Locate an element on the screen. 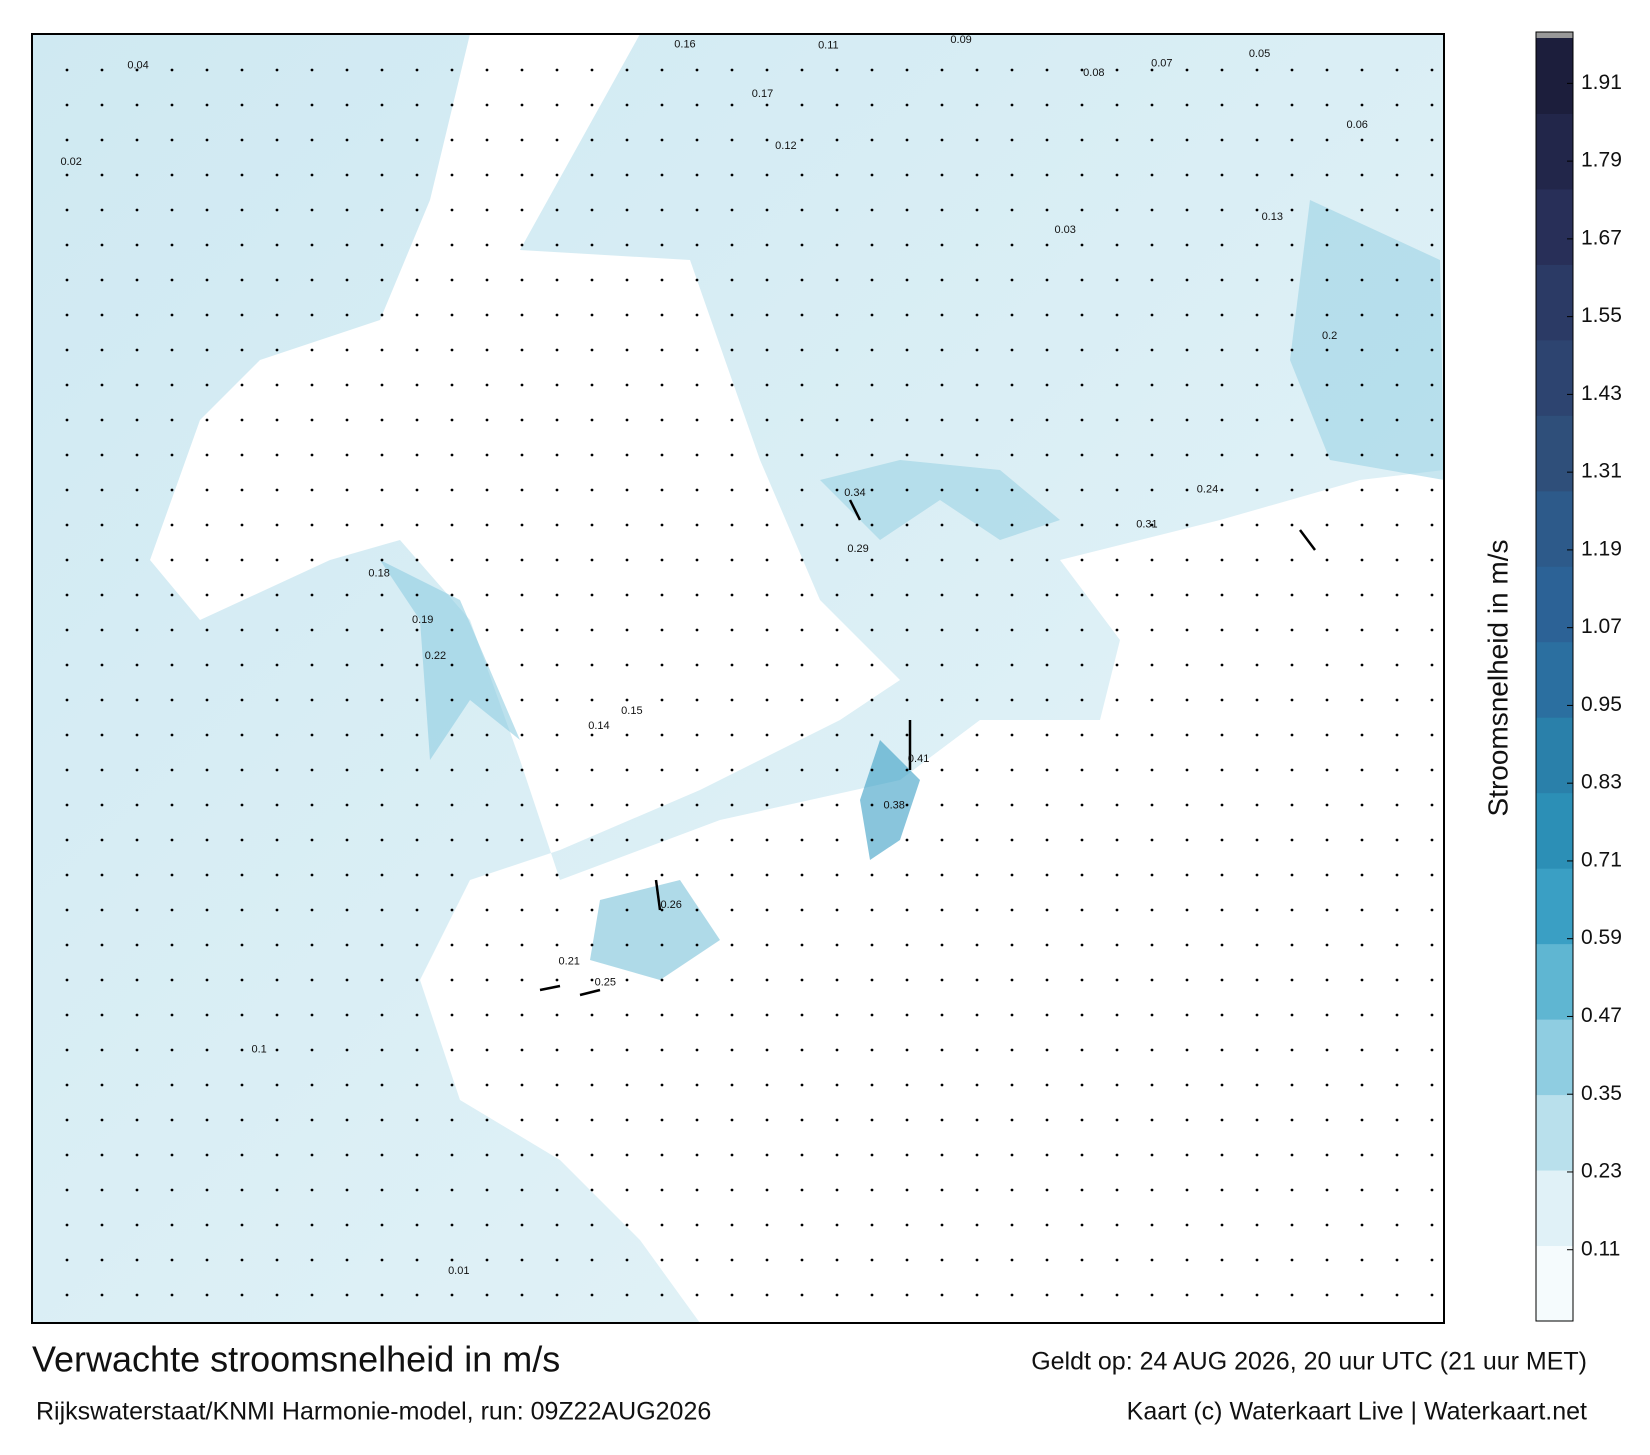 The width and height of the screenshot is (1650, 1455). colorbar-tick-label: 0.95 is located at coordinates (1601, 704).